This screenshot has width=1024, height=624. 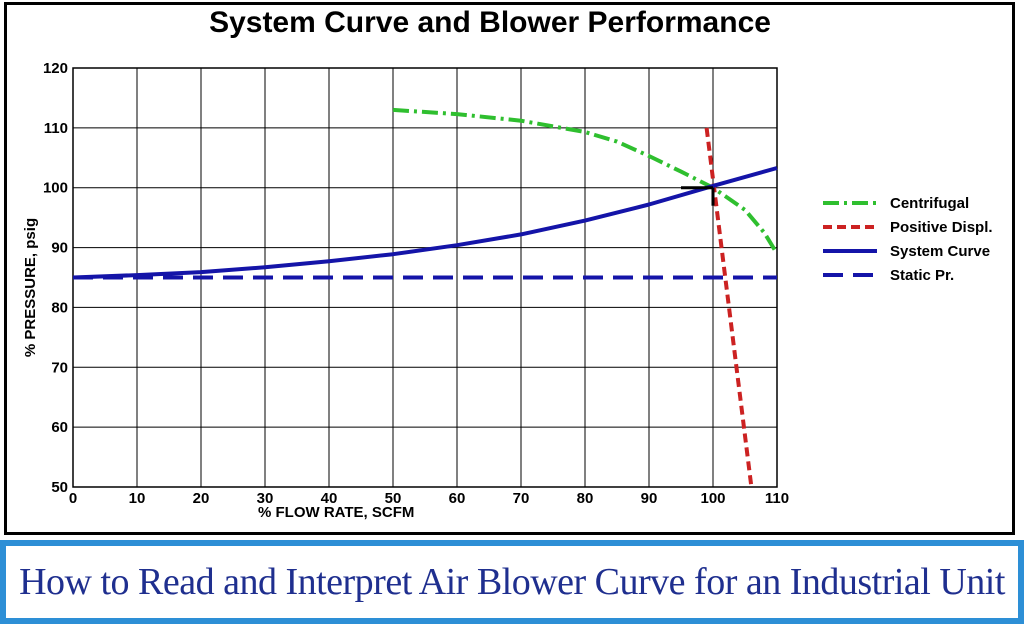 I want to click on x-tick-label: 80, so click(x=585, y=498).